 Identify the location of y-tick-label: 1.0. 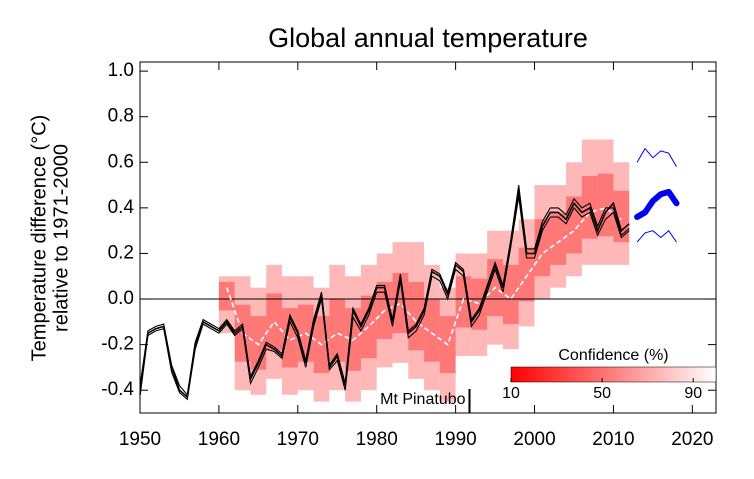
(121, 70).